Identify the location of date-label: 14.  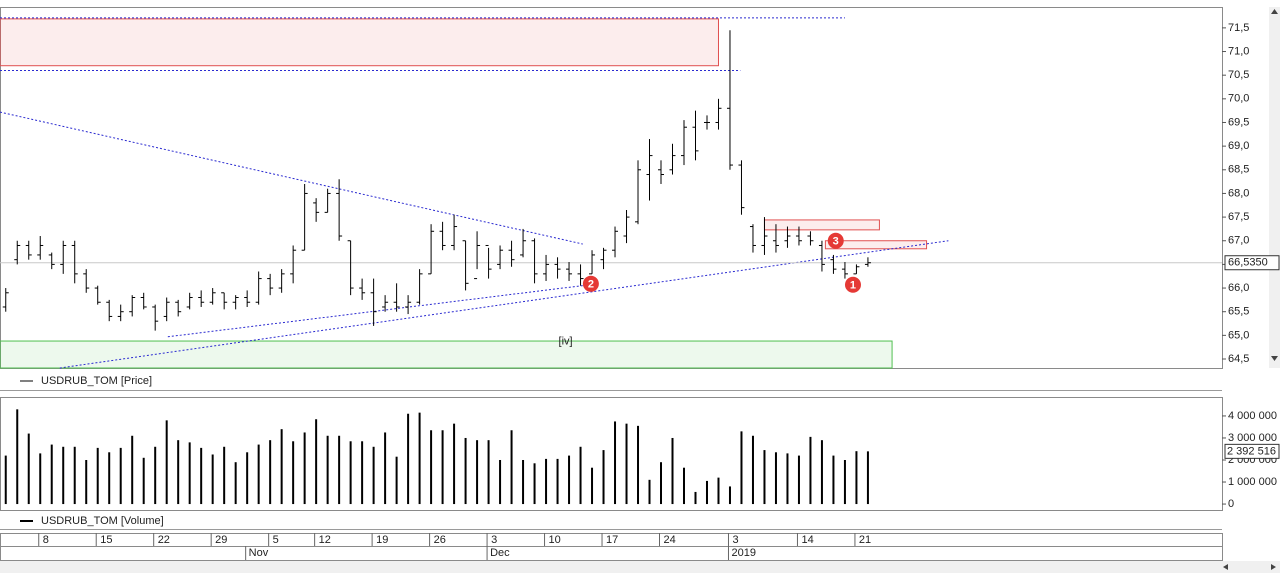
(807, 540).